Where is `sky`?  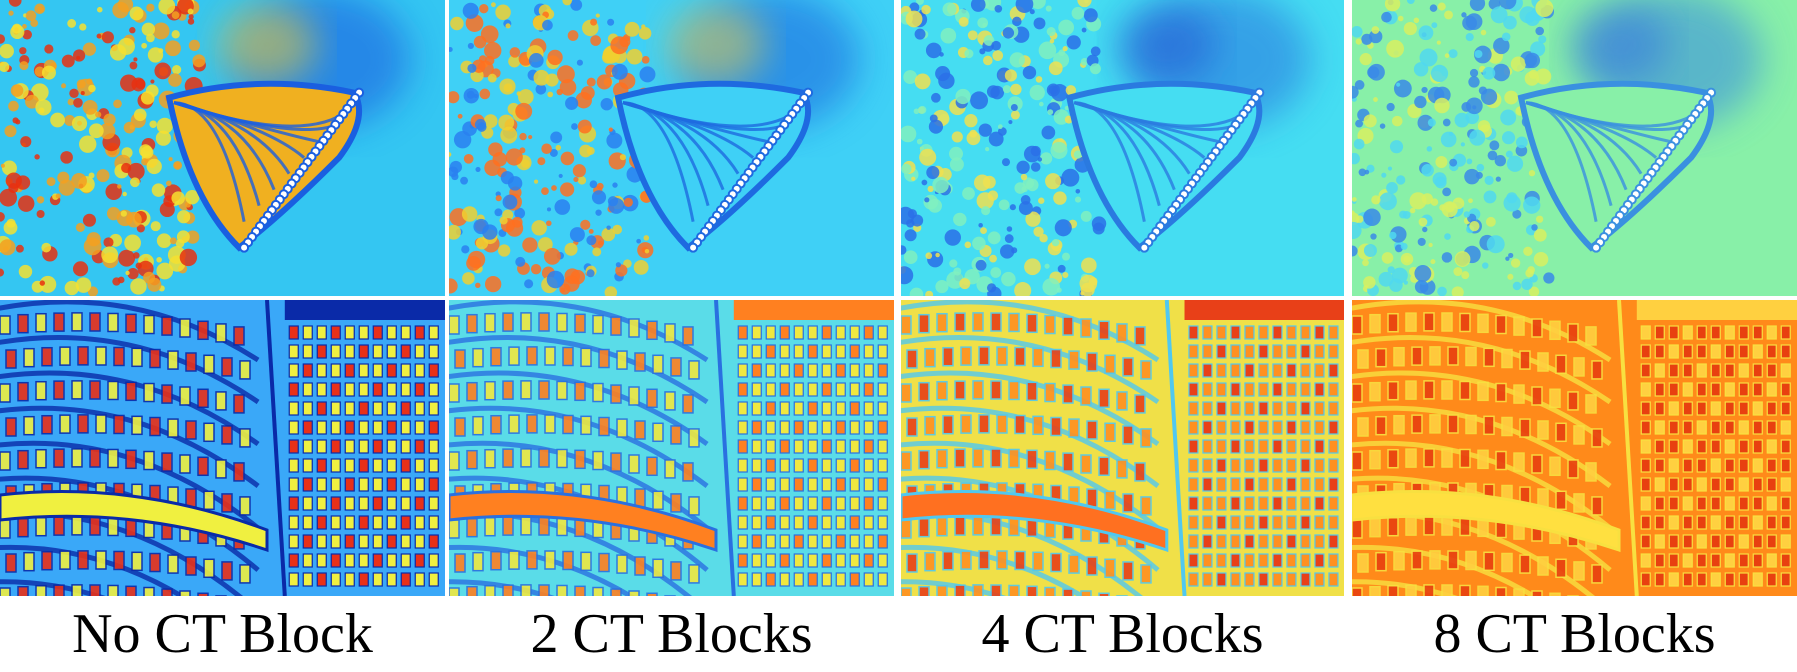
sky is located at coordinates (1716, 310).